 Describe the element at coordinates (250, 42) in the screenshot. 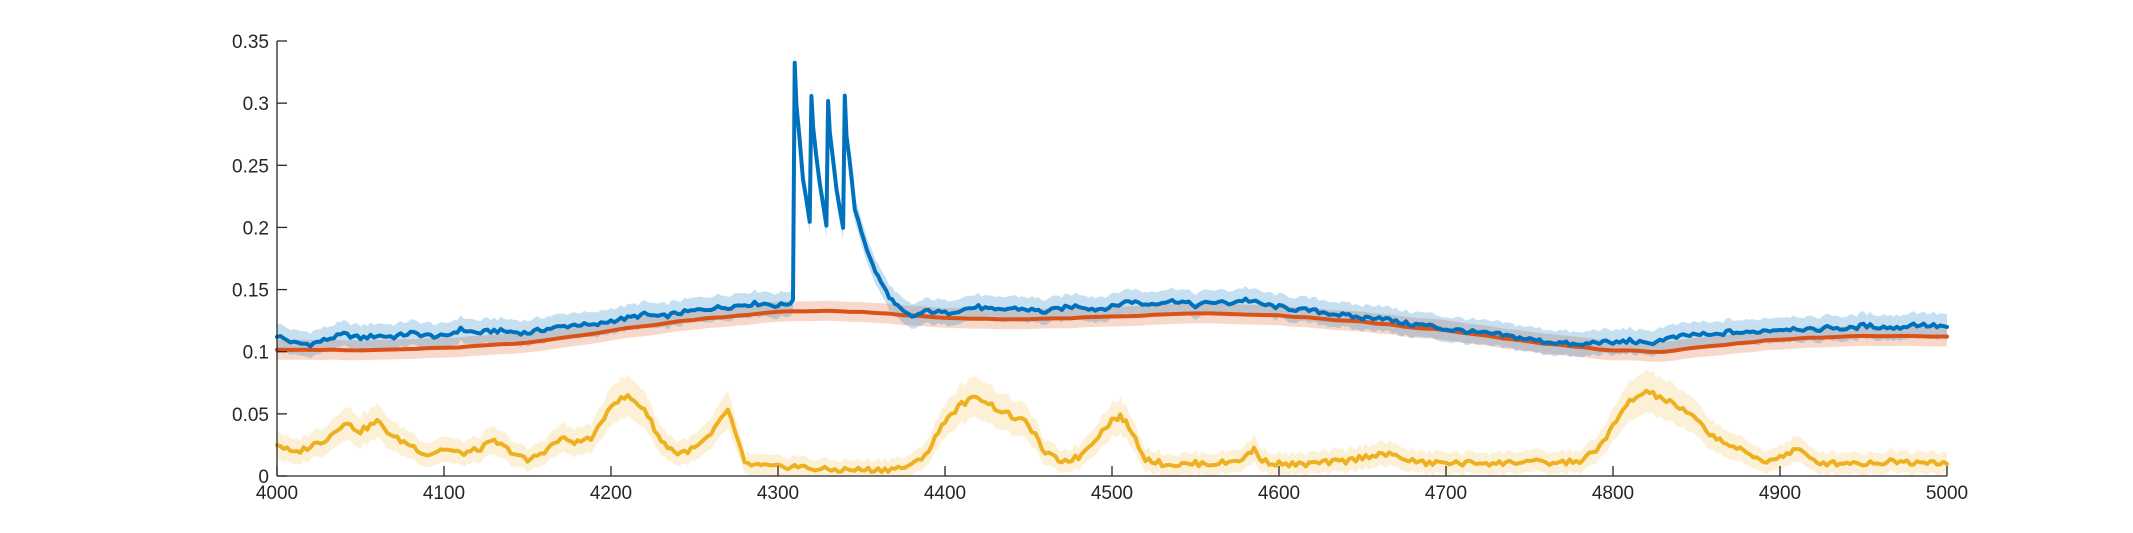

I see `y-tick-label: 0.35` at that location.